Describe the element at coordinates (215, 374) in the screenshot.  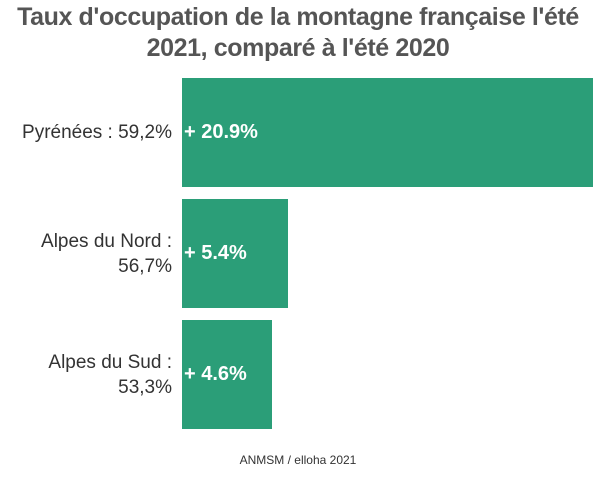
I see `value-label: + 4.6%` at that location.